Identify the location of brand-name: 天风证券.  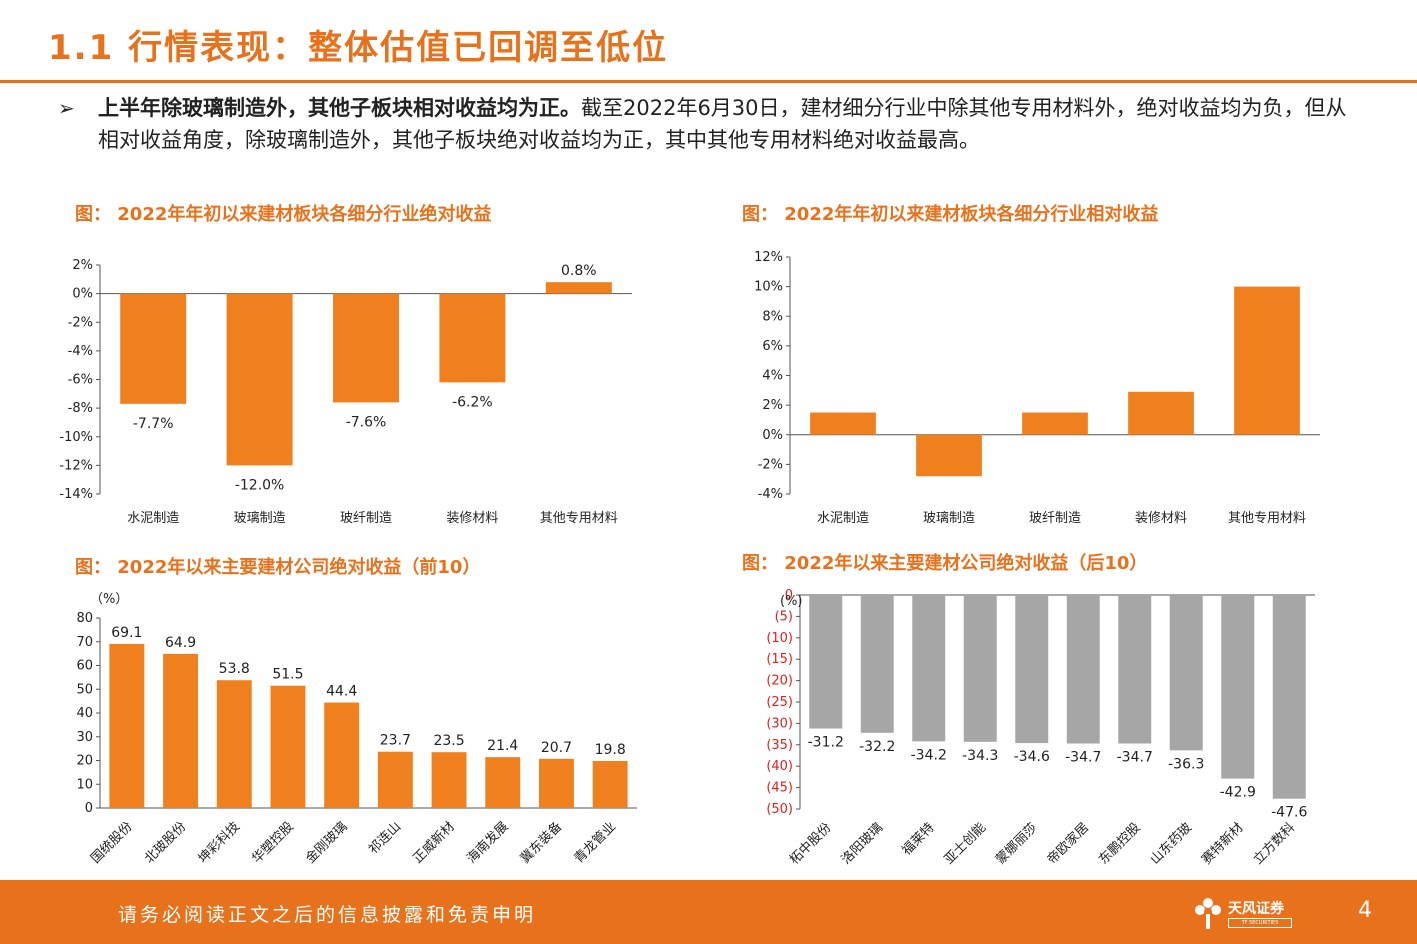
(1256, 909).